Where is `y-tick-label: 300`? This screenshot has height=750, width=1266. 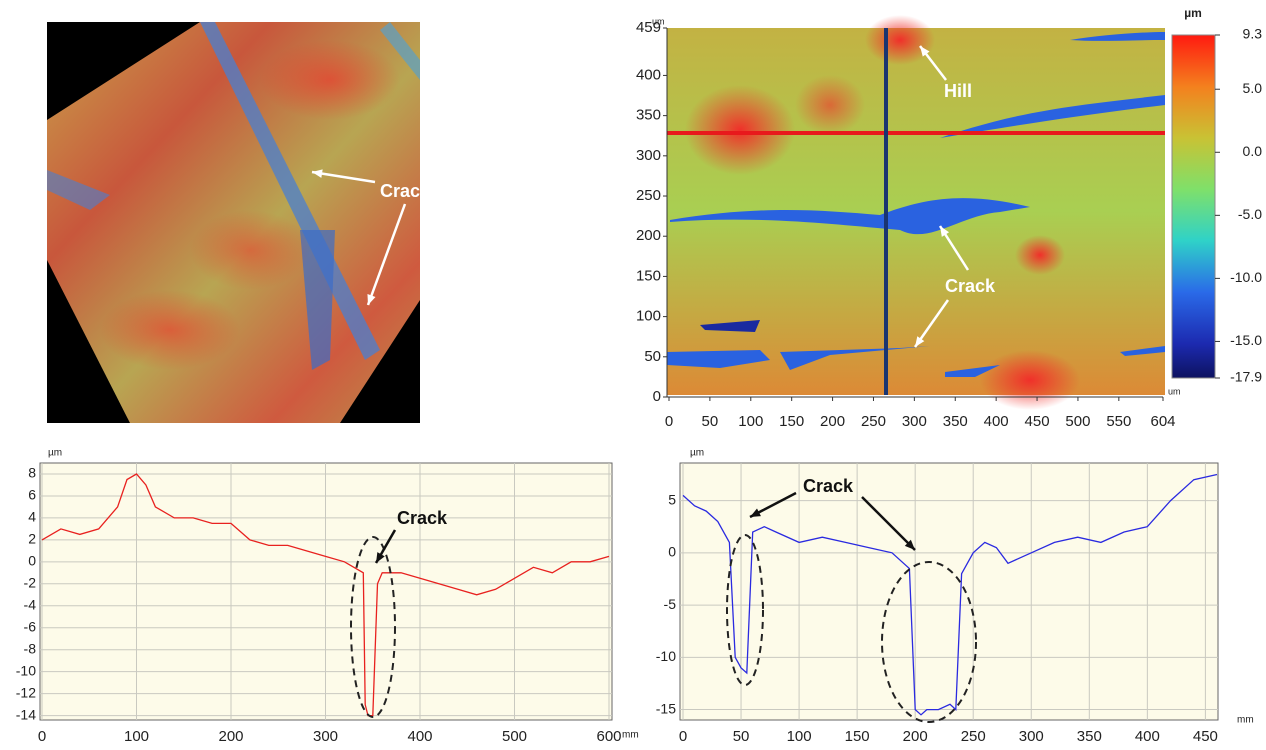
y-tick-label: 300 is located at coordinates (648, 155).